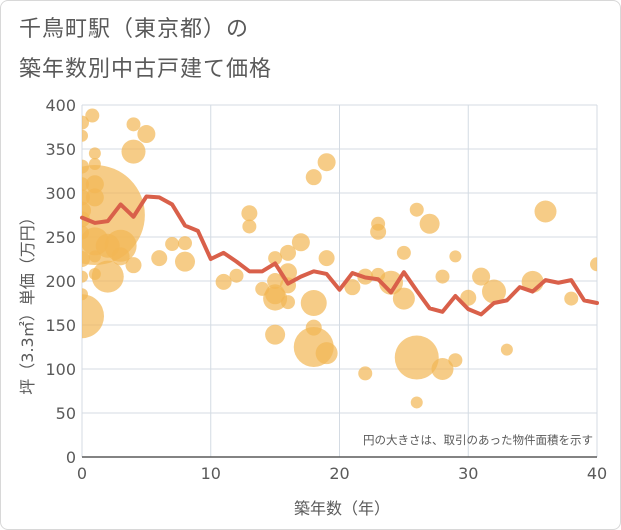 The width and height of the screenshot is (621, 530). Describe the element at coordinates (478, 440) in the screenshot. I see `chart-annotation: 円の大きさは、取引のあった物件面積を示す` at that location.